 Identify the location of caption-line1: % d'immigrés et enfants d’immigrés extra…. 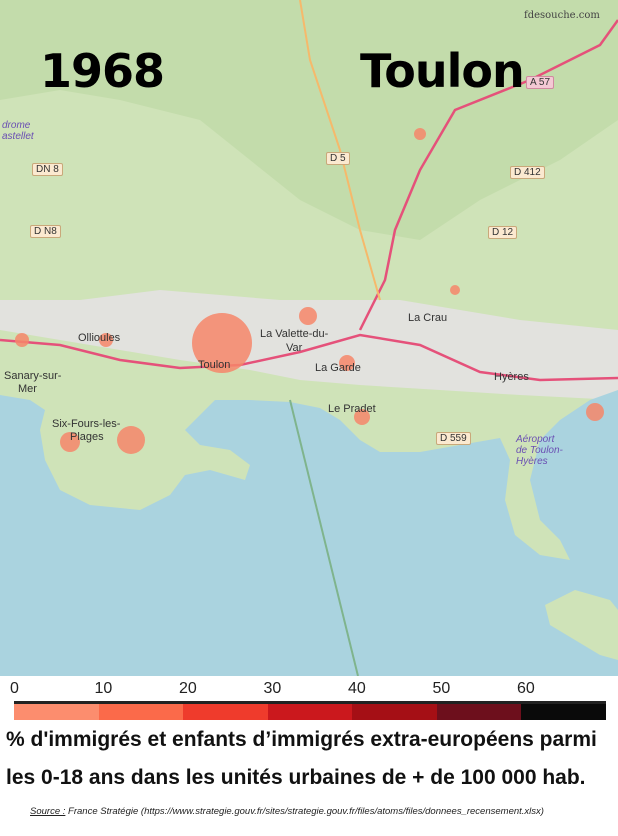
(301, 739).